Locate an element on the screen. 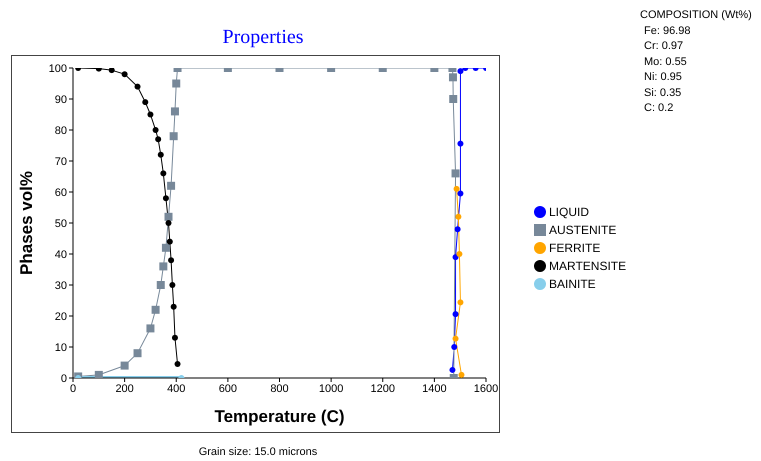 This screenshot has height=461, width=761. text: Cr: 0.97 is located at coordinates (663, 46).